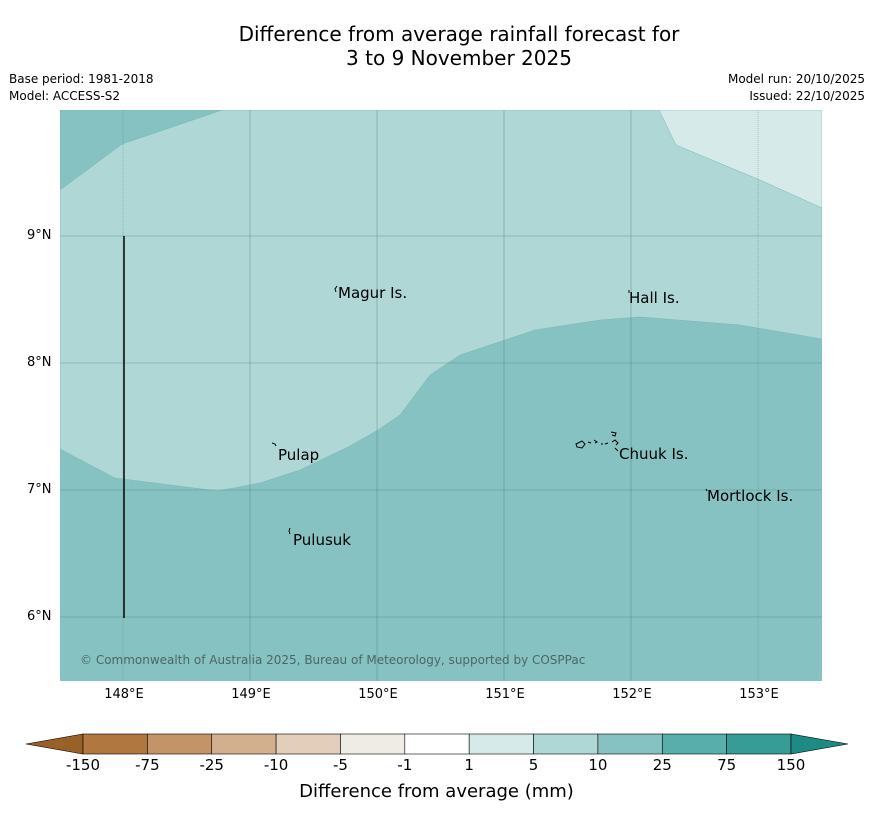 The height and width of the screenshot is (816, 873). What do you see at coordinates (727, 765) in the screenshot?
I see `colorbar-tick-label: 75` at bounding box center [727, 765].